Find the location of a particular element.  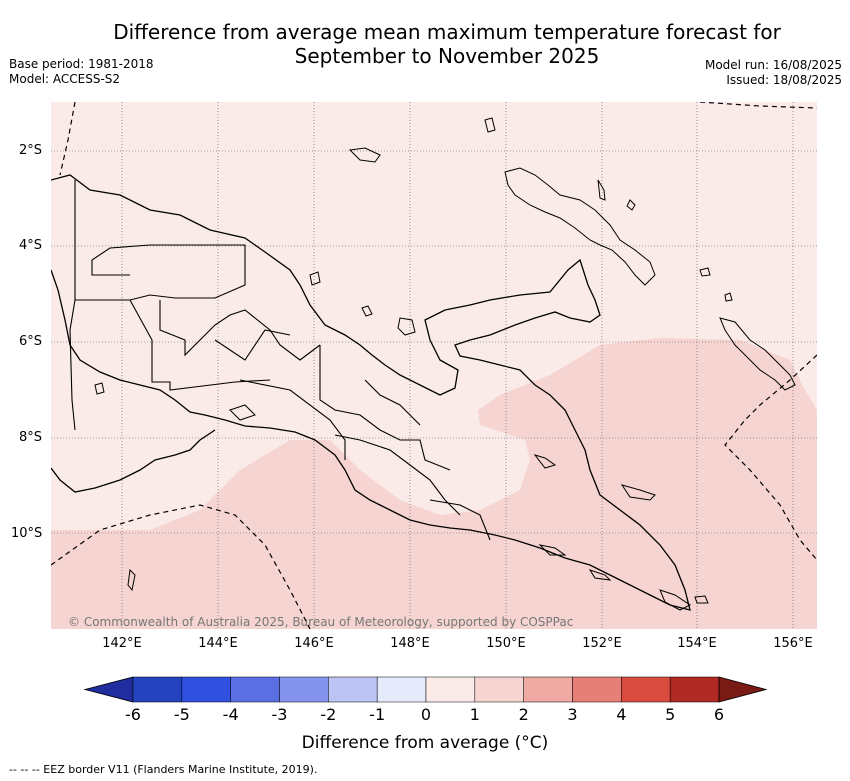

colorbar-tick-label: -4 is located at coordinates (230, 714).